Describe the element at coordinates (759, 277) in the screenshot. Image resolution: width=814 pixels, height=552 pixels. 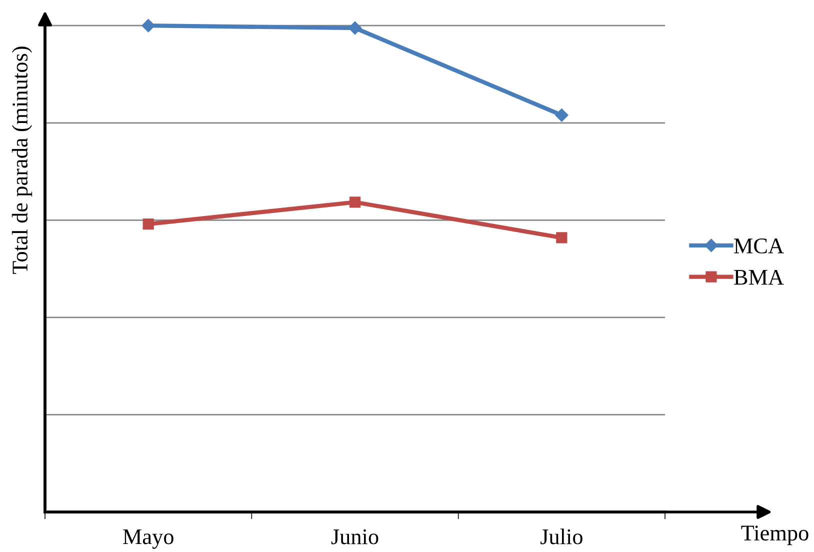
I see `legend-label: BMA` at that location.